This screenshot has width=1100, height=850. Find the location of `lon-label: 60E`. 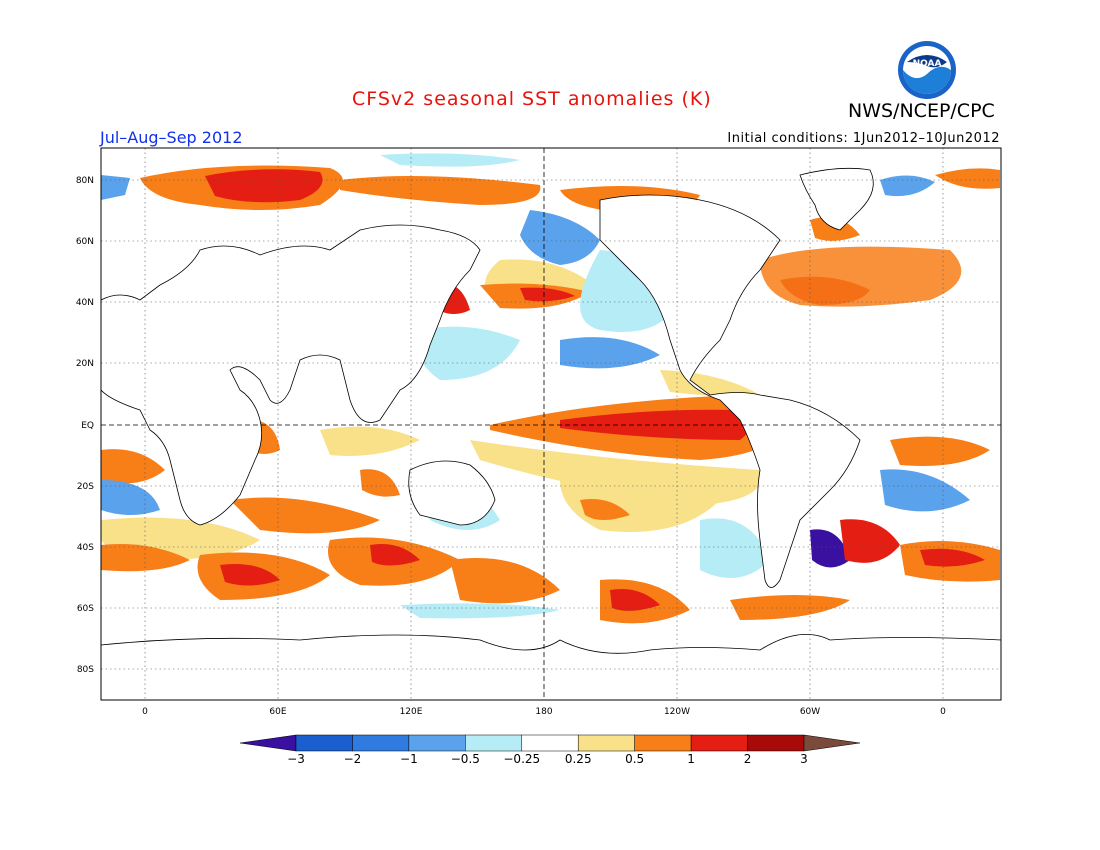

lon-label: 60E is located at coordinates (277, 712).